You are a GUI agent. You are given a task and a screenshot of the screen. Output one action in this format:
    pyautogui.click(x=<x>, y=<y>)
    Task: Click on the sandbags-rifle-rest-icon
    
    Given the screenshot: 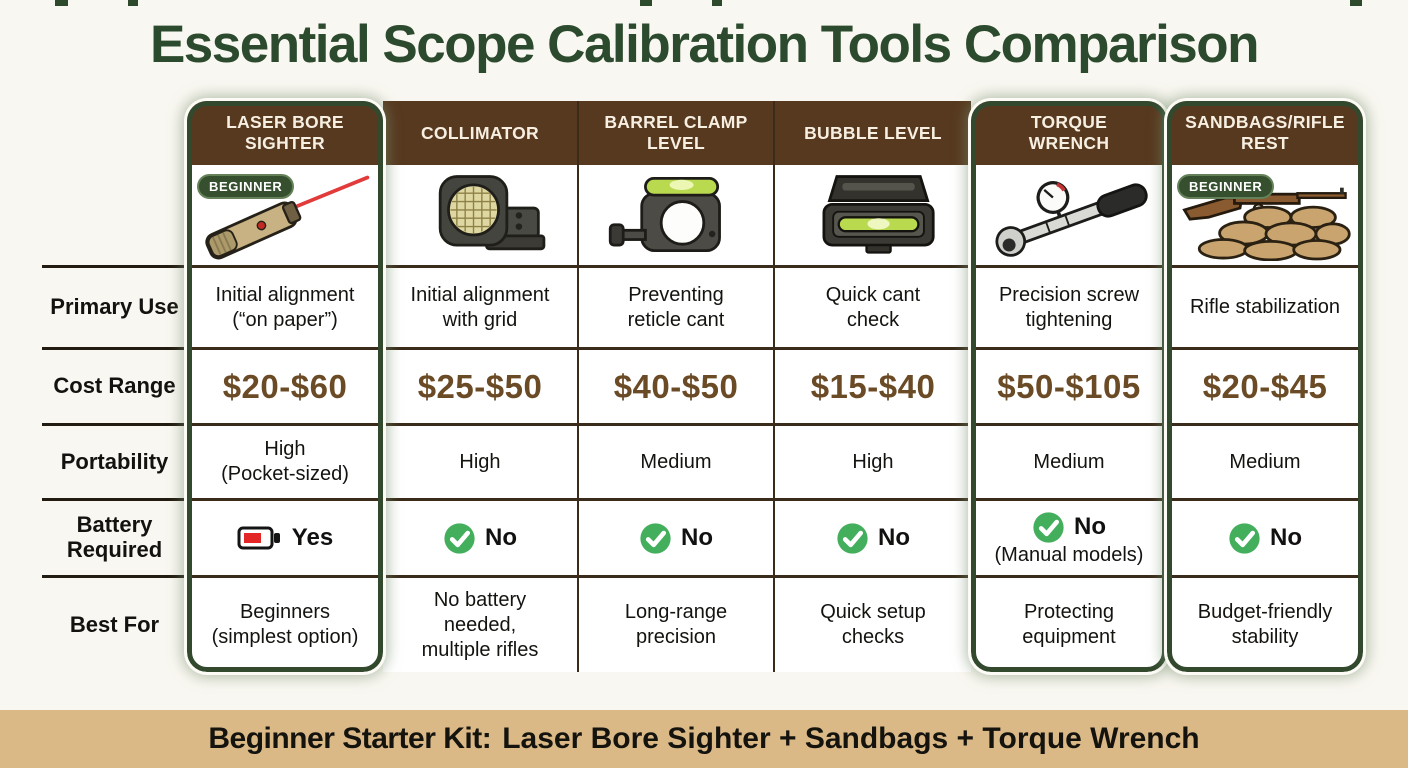 What is the action you would take?
    pyautogui.click(x=1266, y=224)
    